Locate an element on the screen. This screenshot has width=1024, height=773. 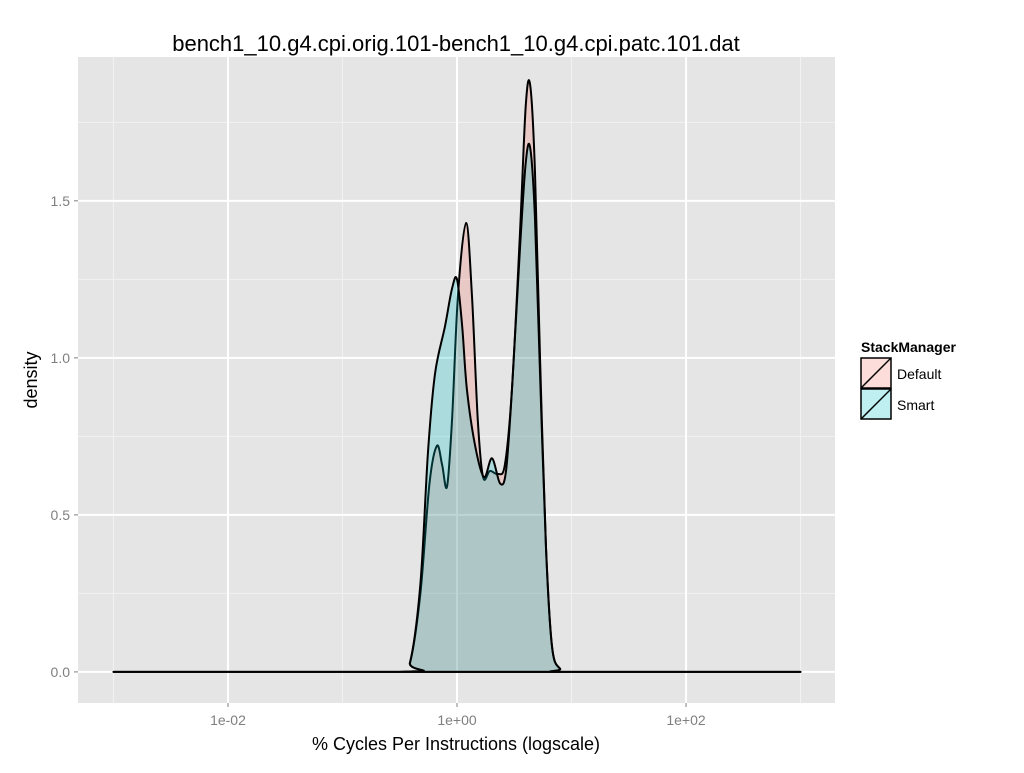
y-tick-label: 1.0 is located at coordinates (61, 358).